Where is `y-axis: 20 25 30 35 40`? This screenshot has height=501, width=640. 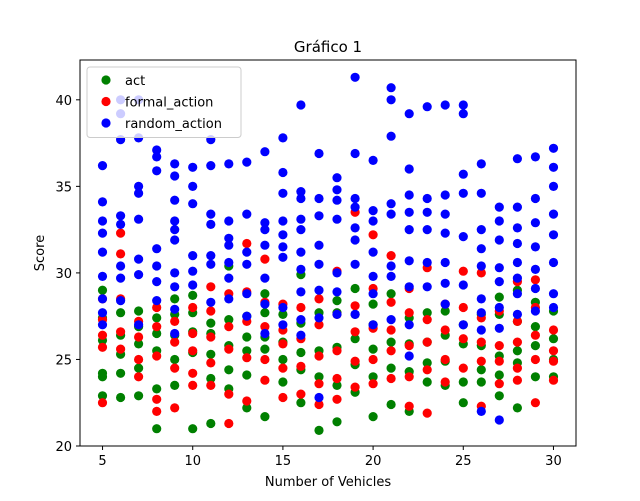
y-axis: 20 25 30 35 40 is located at coordinates (67, 274).